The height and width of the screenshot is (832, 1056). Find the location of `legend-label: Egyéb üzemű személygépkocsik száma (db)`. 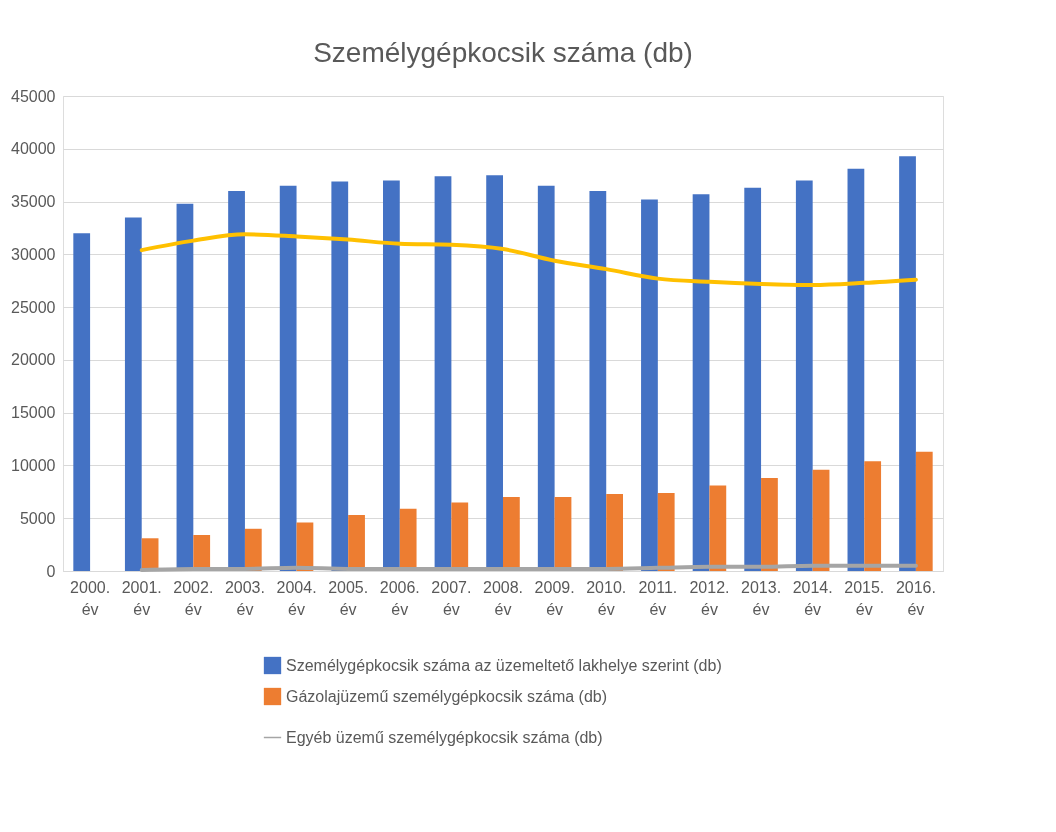

legend-label: Egyéb üzemű személygépkocsik száma (db) is located at coordinates (444, 737).